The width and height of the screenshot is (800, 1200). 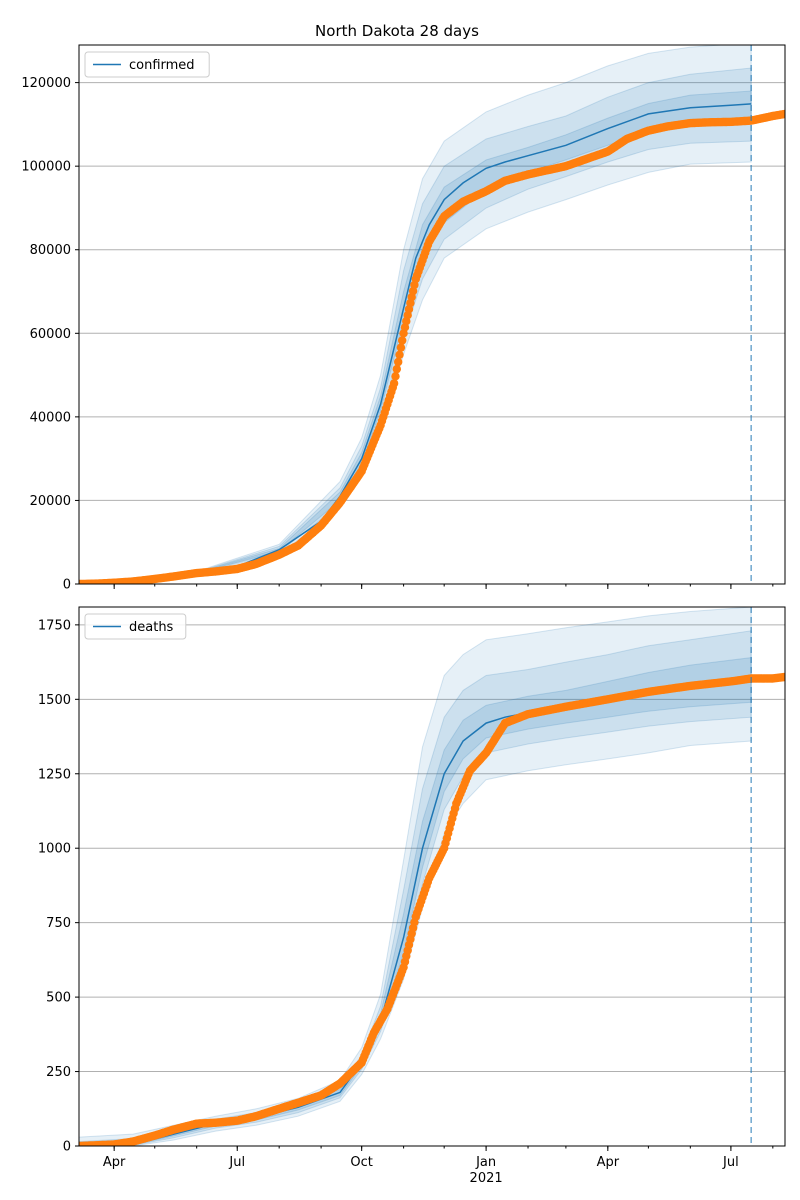 I want to click on legend-label: confirmed, so click(x=162, y=65).